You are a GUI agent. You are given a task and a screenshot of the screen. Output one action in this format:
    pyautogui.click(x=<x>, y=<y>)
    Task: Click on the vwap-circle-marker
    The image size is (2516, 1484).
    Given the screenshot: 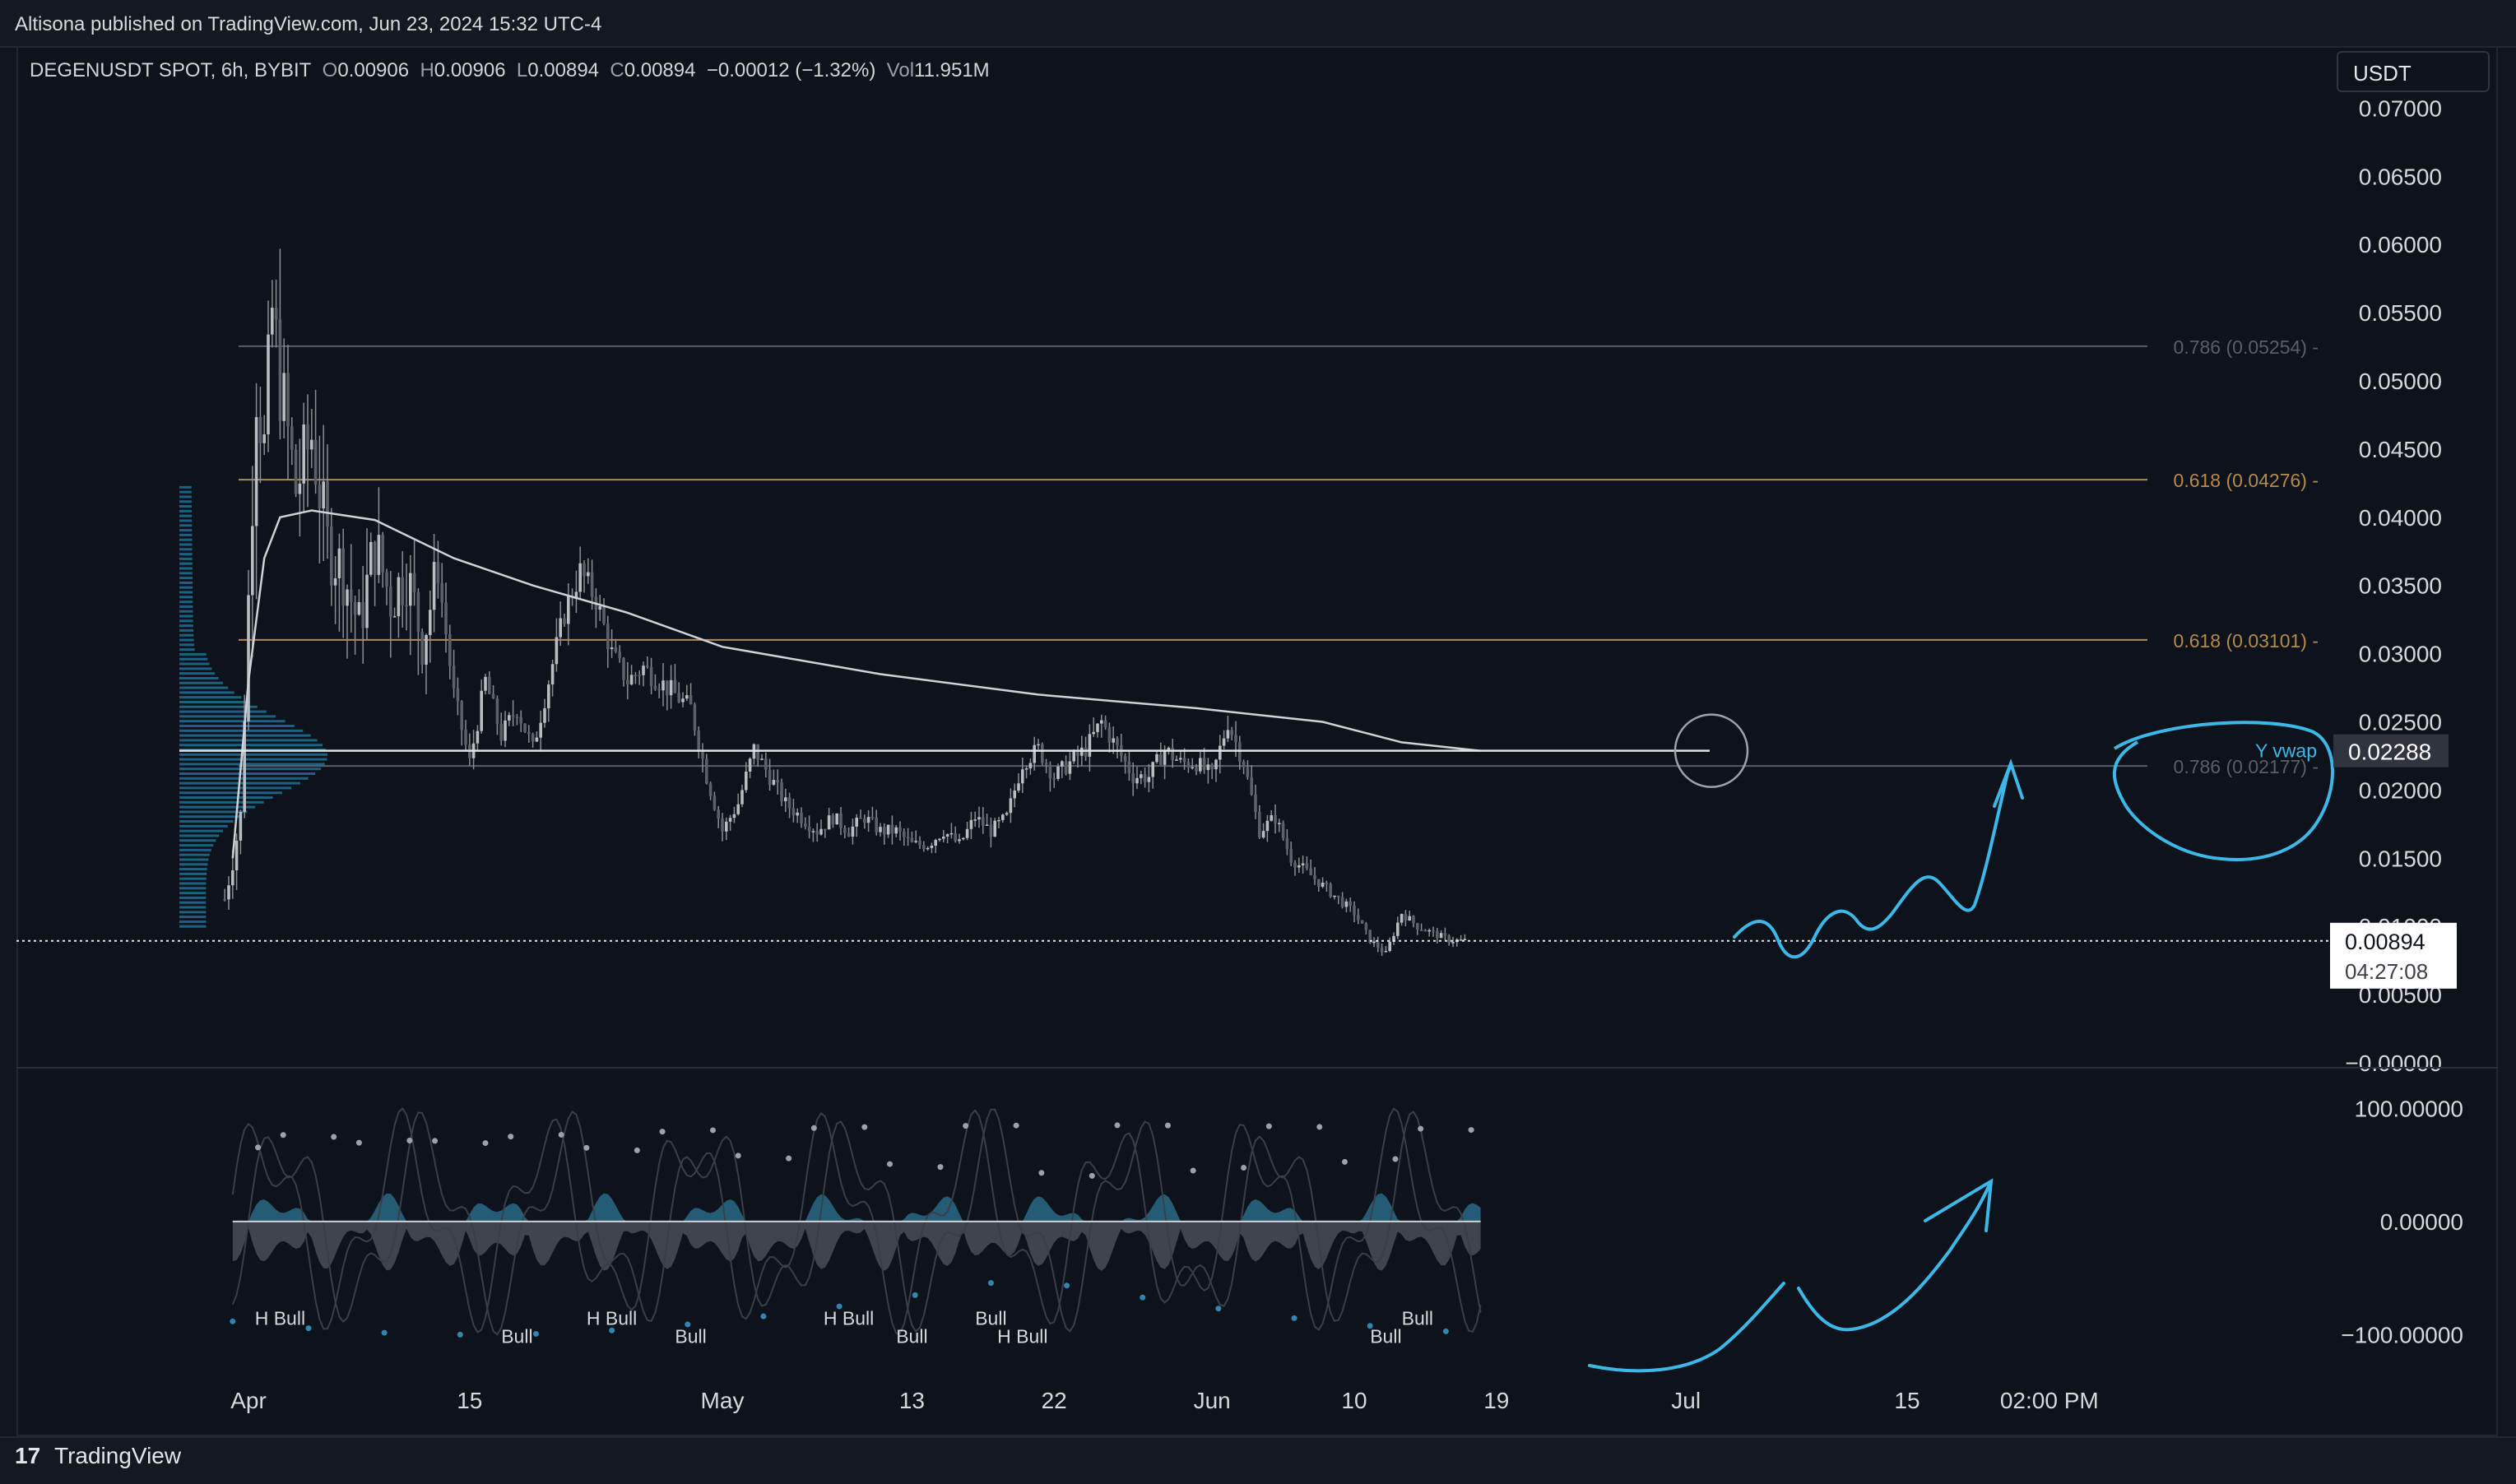 What is the action you would take?
    pyautogui.click(x=1711, y=750)
    